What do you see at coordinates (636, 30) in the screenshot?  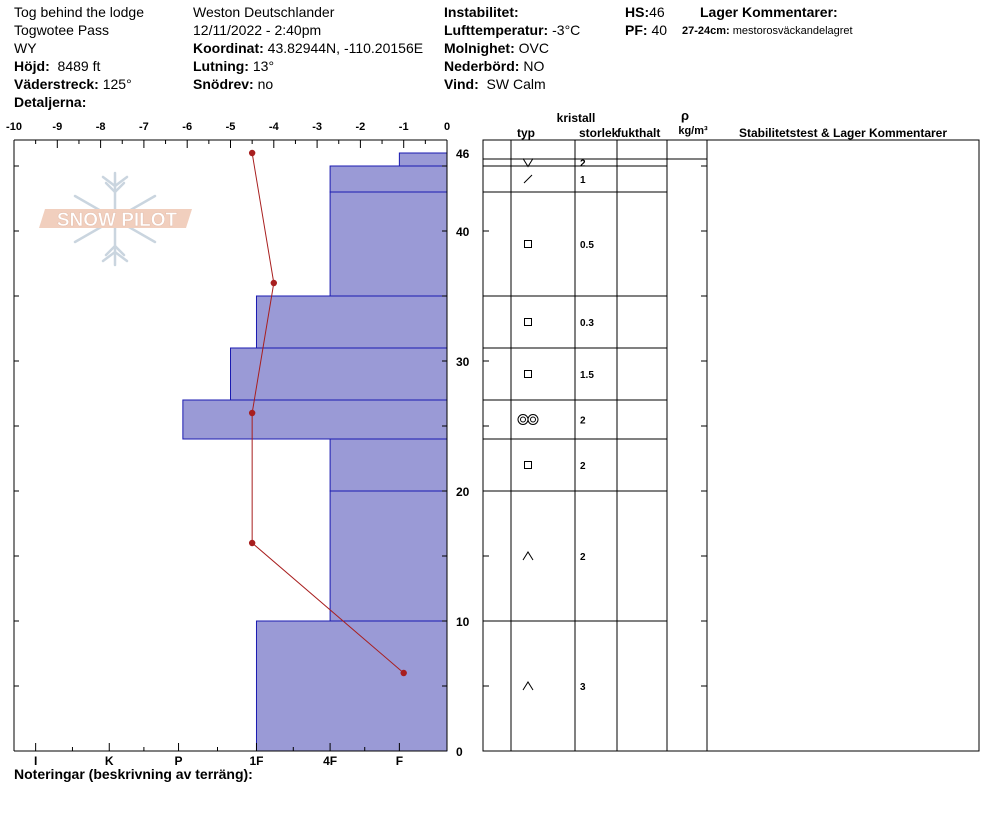 I see `pf-label: PF:` at bounding box center [636, 30].